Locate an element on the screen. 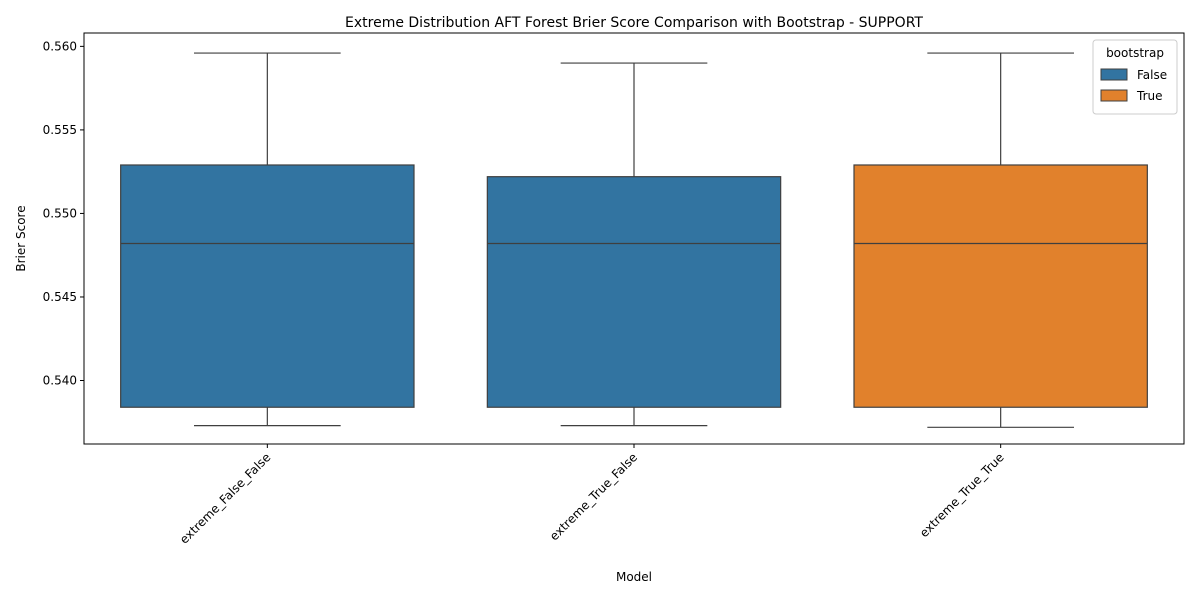  x-tick-label: extreme_False_False is located at coordinates (225, 498).